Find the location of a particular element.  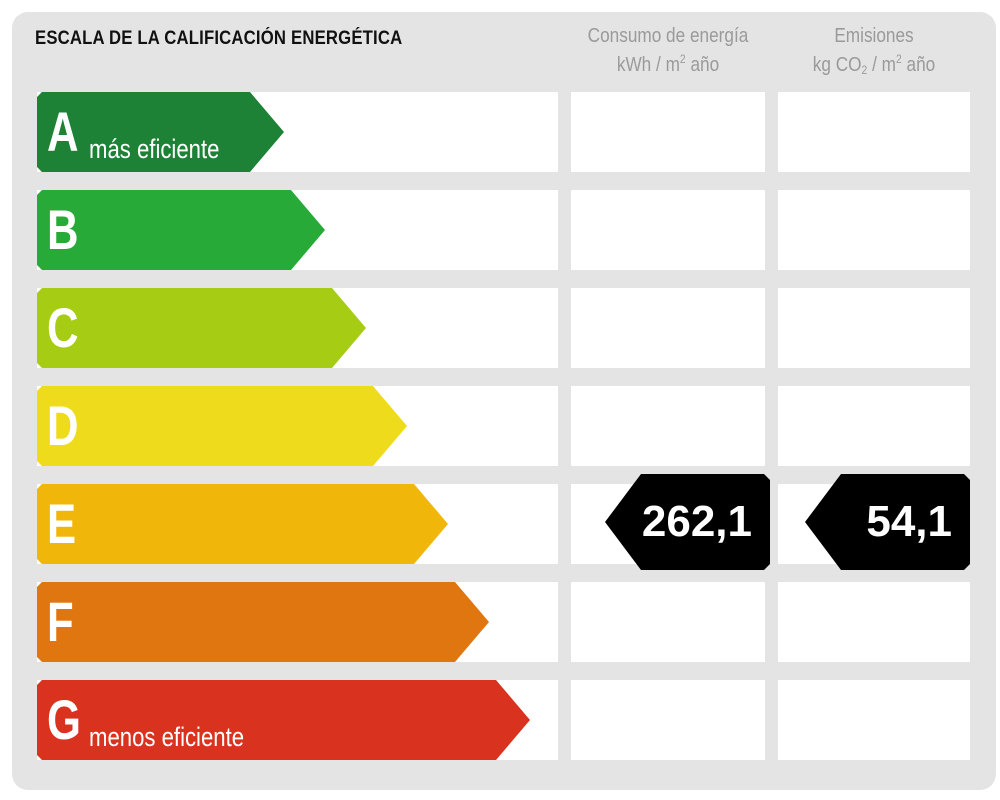

class-letter: C is located at coordinates (63, 327).